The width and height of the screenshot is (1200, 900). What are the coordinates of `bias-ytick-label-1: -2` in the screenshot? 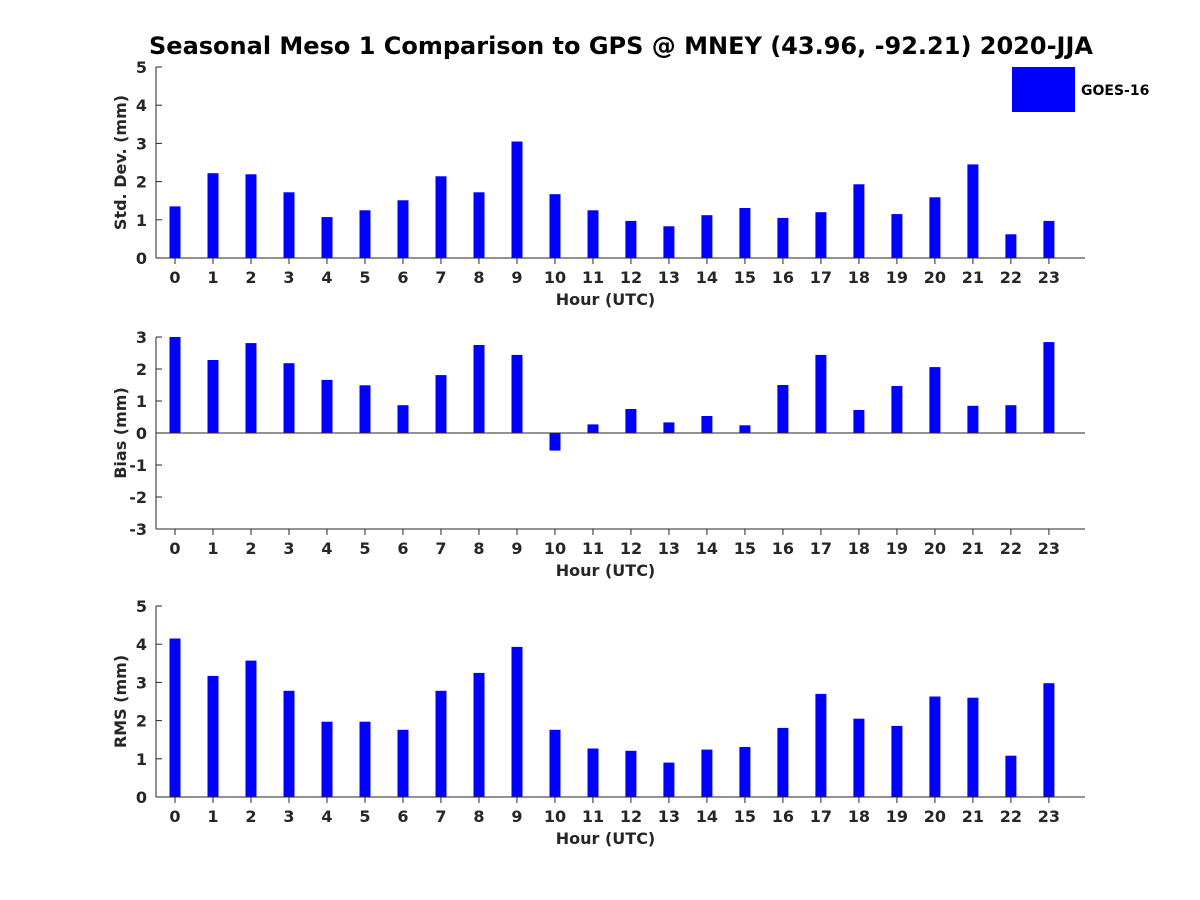 It's located at (138, 497).